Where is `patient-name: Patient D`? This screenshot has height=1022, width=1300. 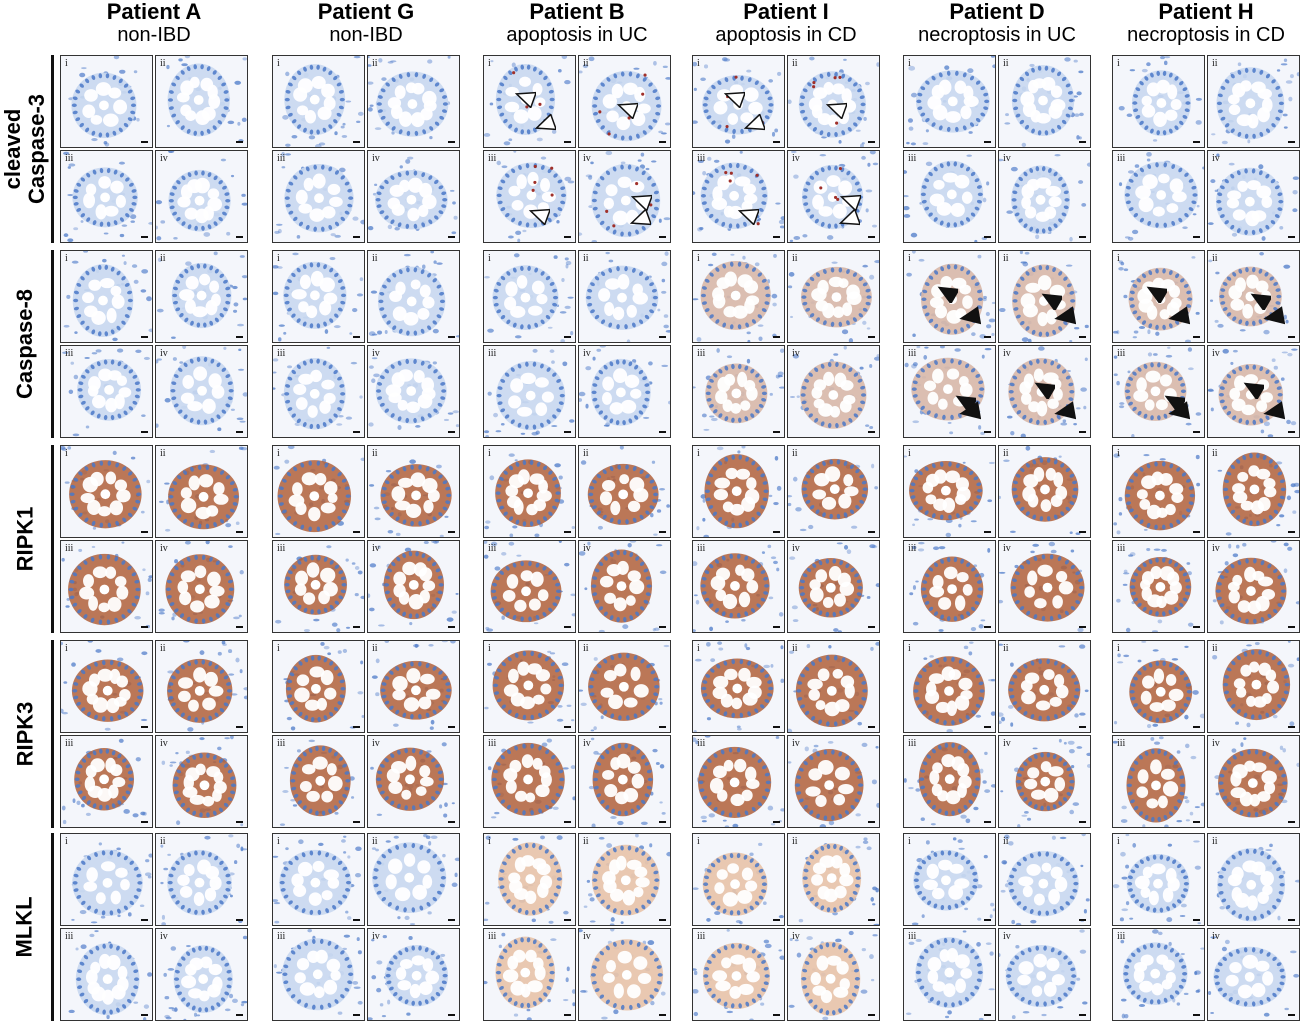 patient-name: Patient D is located at coordinates (997, 12).